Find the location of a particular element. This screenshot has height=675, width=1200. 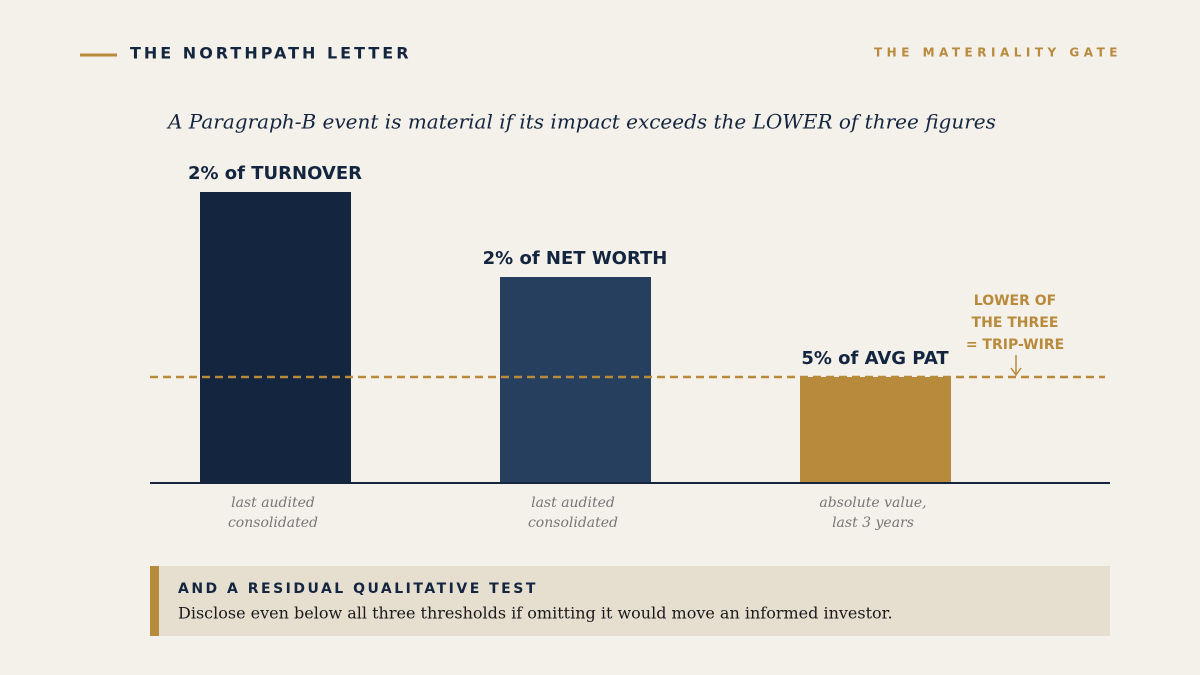

threshold-label: 5% of AVG PAT is located at coordinates (875, 358).